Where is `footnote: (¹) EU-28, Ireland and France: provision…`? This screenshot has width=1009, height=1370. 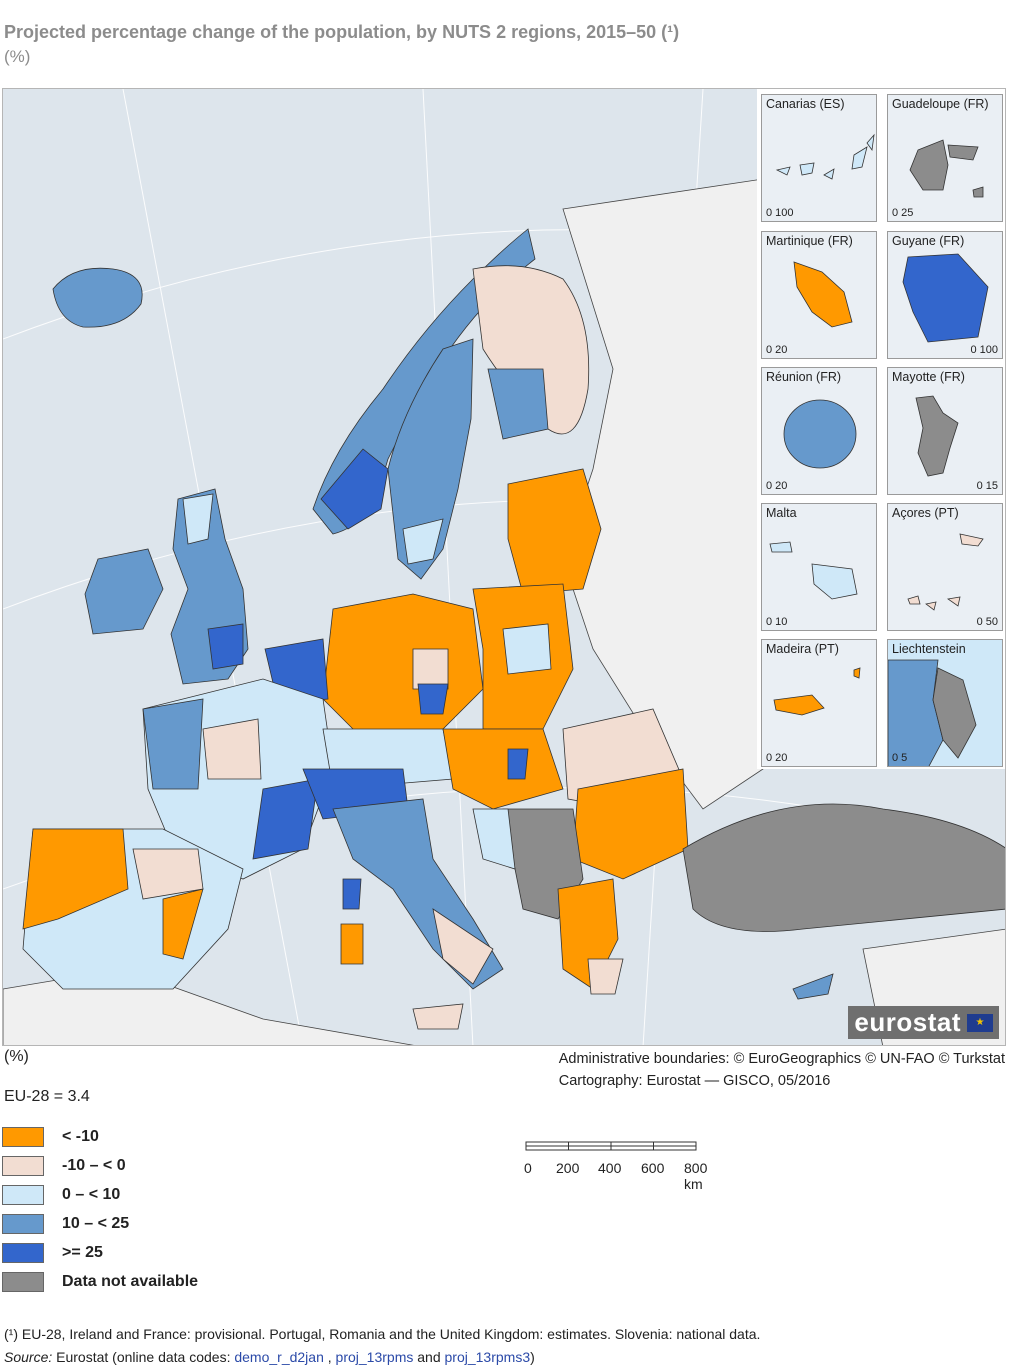
footnote: (¹) EU-28, Ireland and France: provision… is located at coordinates (382, 1334).